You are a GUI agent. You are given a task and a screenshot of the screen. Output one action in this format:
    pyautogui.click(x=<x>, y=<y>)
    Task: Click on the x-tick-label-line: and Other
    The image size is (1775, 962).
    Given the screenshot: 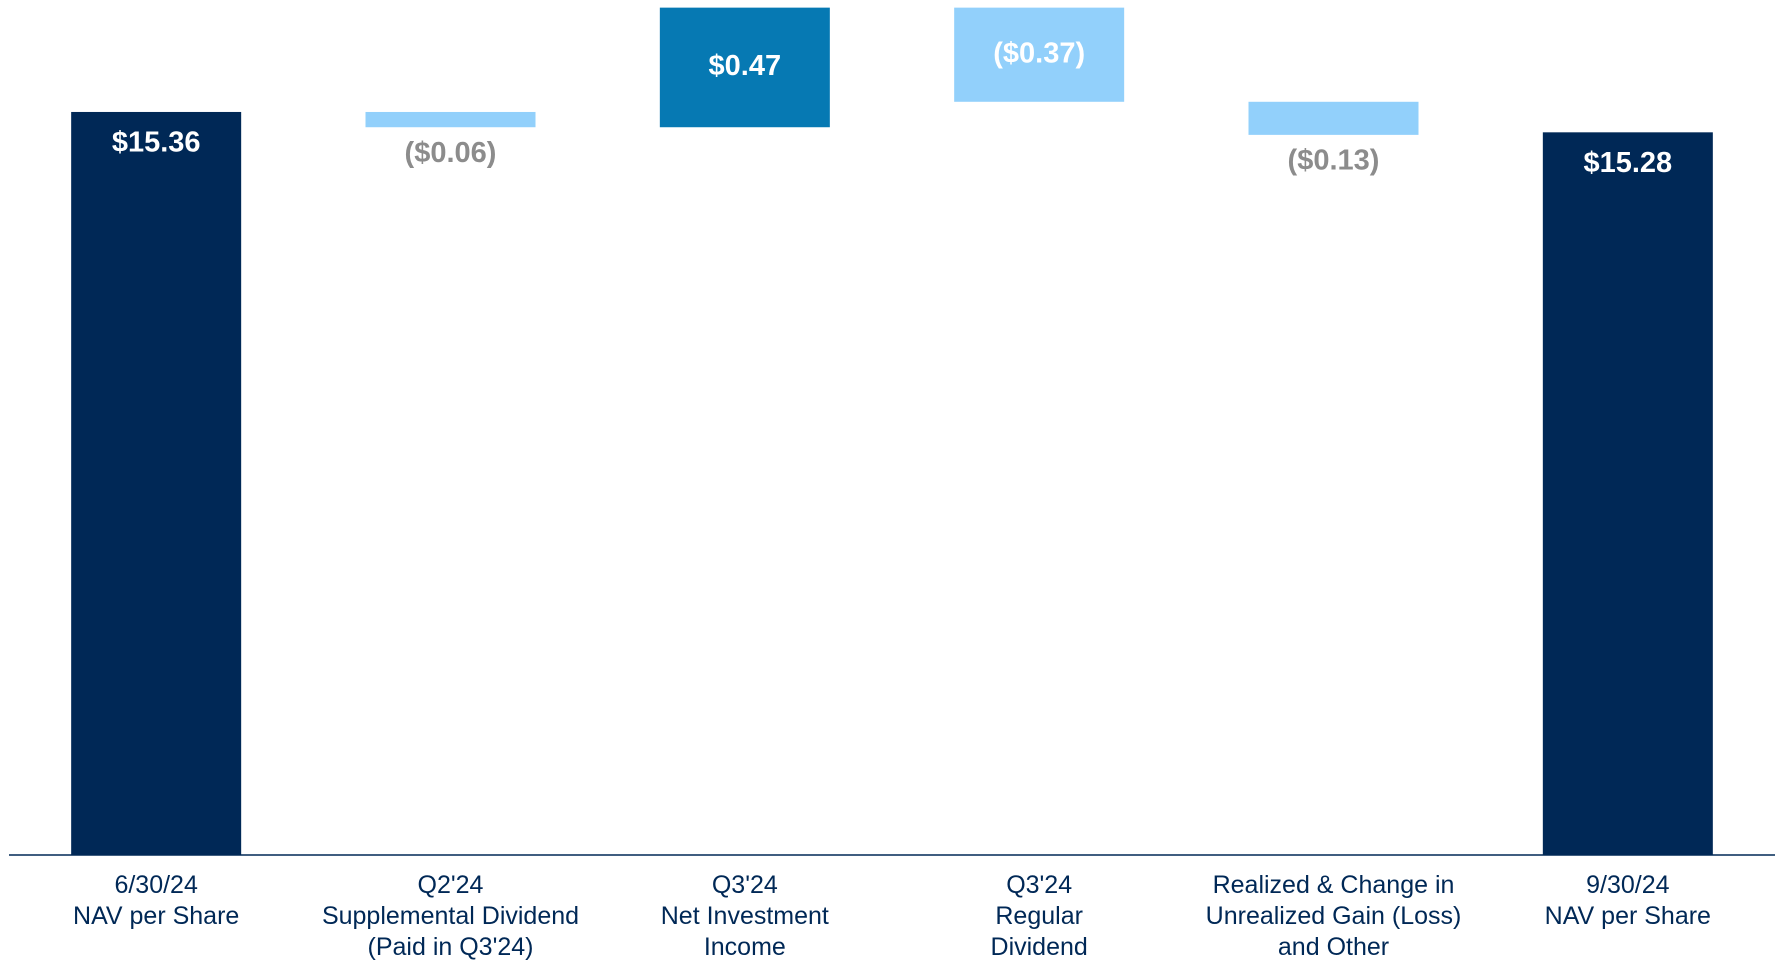 What is the action you would take?
    pyautogui.click(x=1333, y=947)
    